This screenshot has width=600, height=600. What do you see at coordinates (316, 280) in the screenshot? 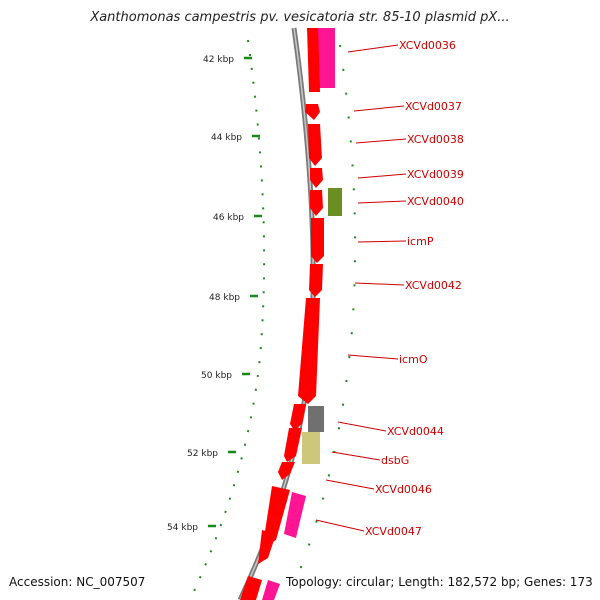
I see `gene-block-xcvd0042` at bounding box center [316, 280].